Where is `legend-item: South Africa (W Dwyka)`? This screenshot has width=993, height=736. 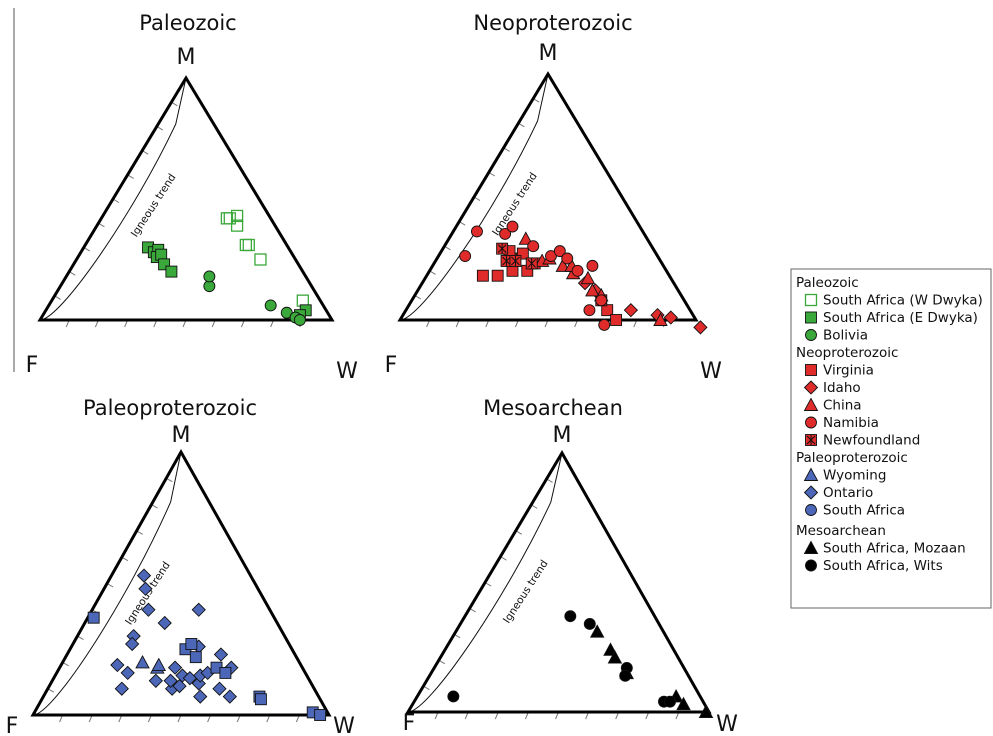 legend-item: South Africa (W Dwyka) is located at coordinates (893, 301).